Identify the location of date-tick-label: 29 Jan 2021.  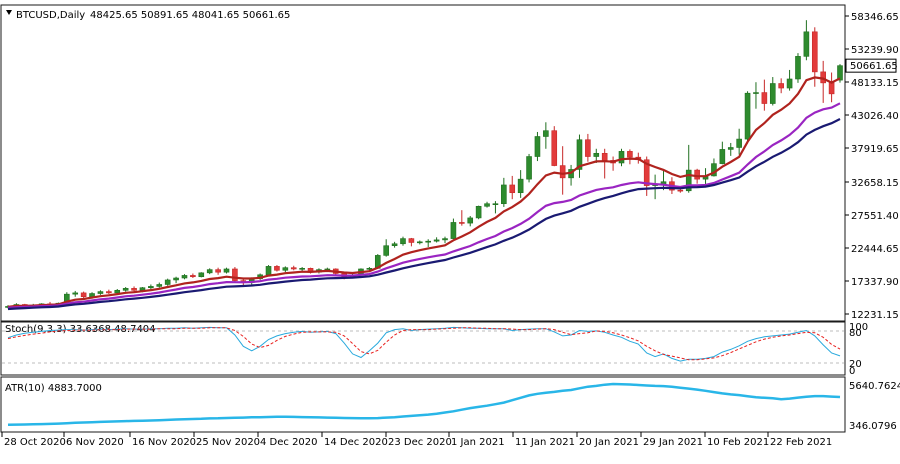
(673, 442).